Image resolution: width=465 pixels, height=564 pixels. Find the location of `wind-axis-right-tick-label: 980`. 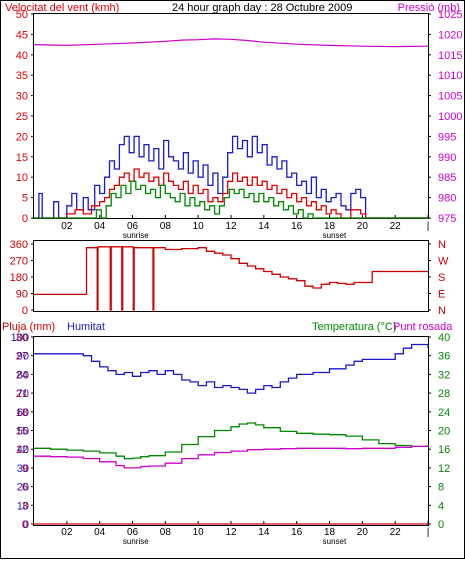

wind-axis-right-tick-label: 980 is located at coordinates (447, 199).